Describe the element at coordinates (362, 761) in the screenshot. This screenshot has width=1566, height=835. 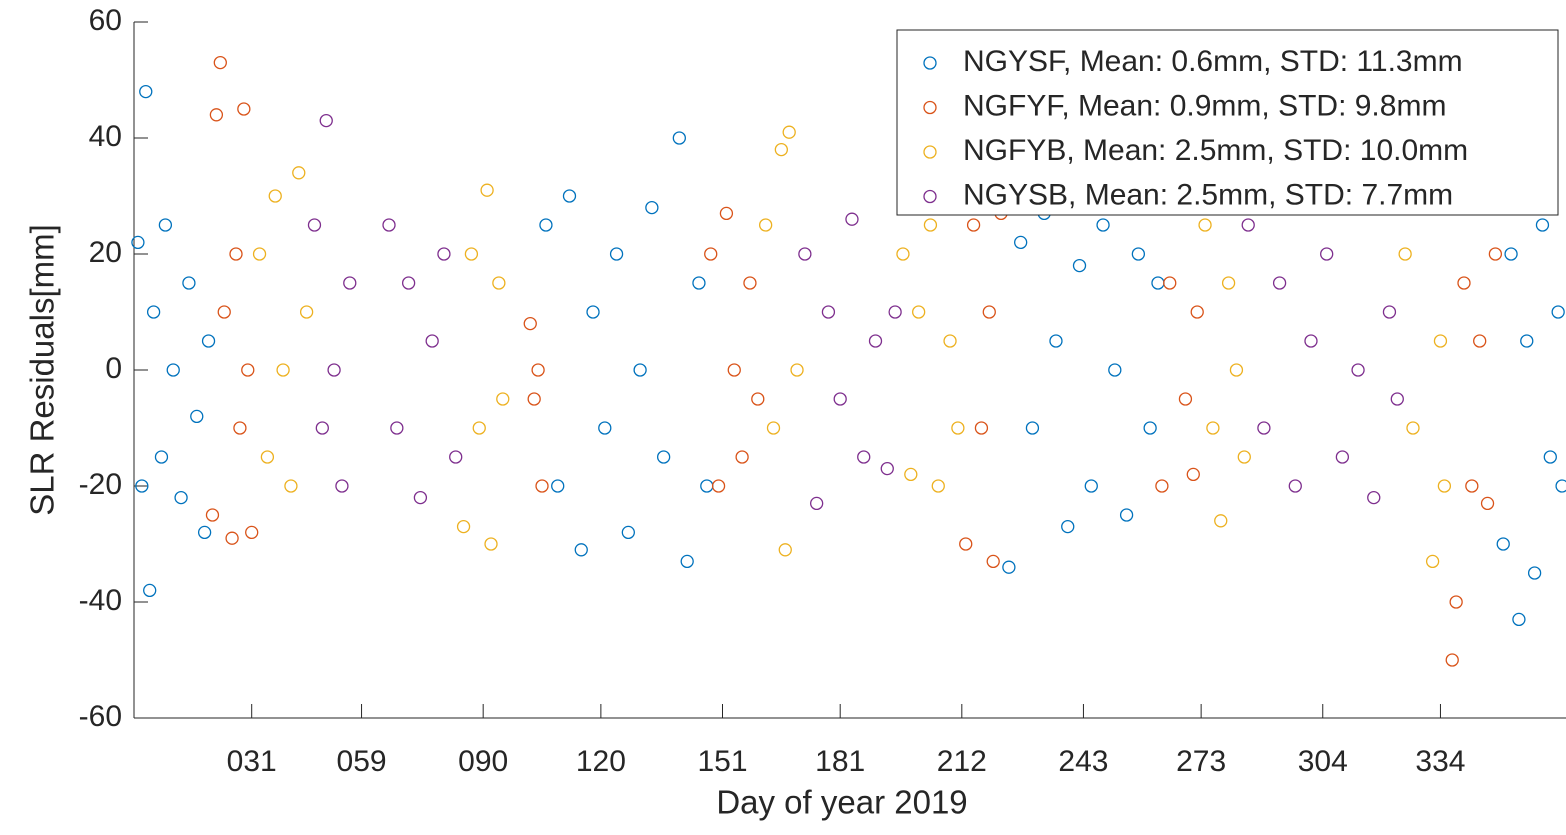
I see `x-tick-label: 059` at that location.